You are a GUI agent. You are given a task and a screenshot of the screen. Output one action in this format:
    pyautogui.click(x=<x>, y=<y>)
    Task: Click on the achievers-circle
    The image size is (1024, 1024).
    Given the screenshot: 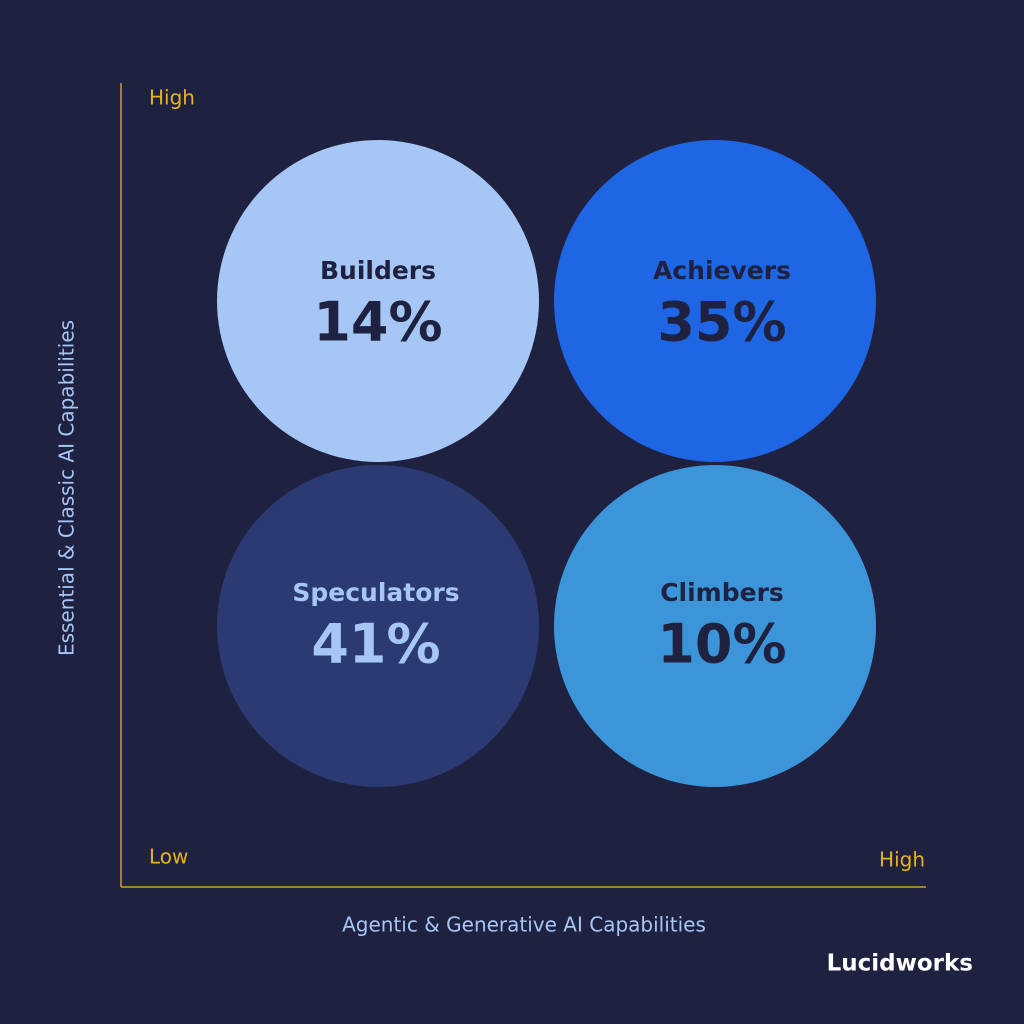 What is the action you would take?
    pyautogui.click(x=715, y=301)
    